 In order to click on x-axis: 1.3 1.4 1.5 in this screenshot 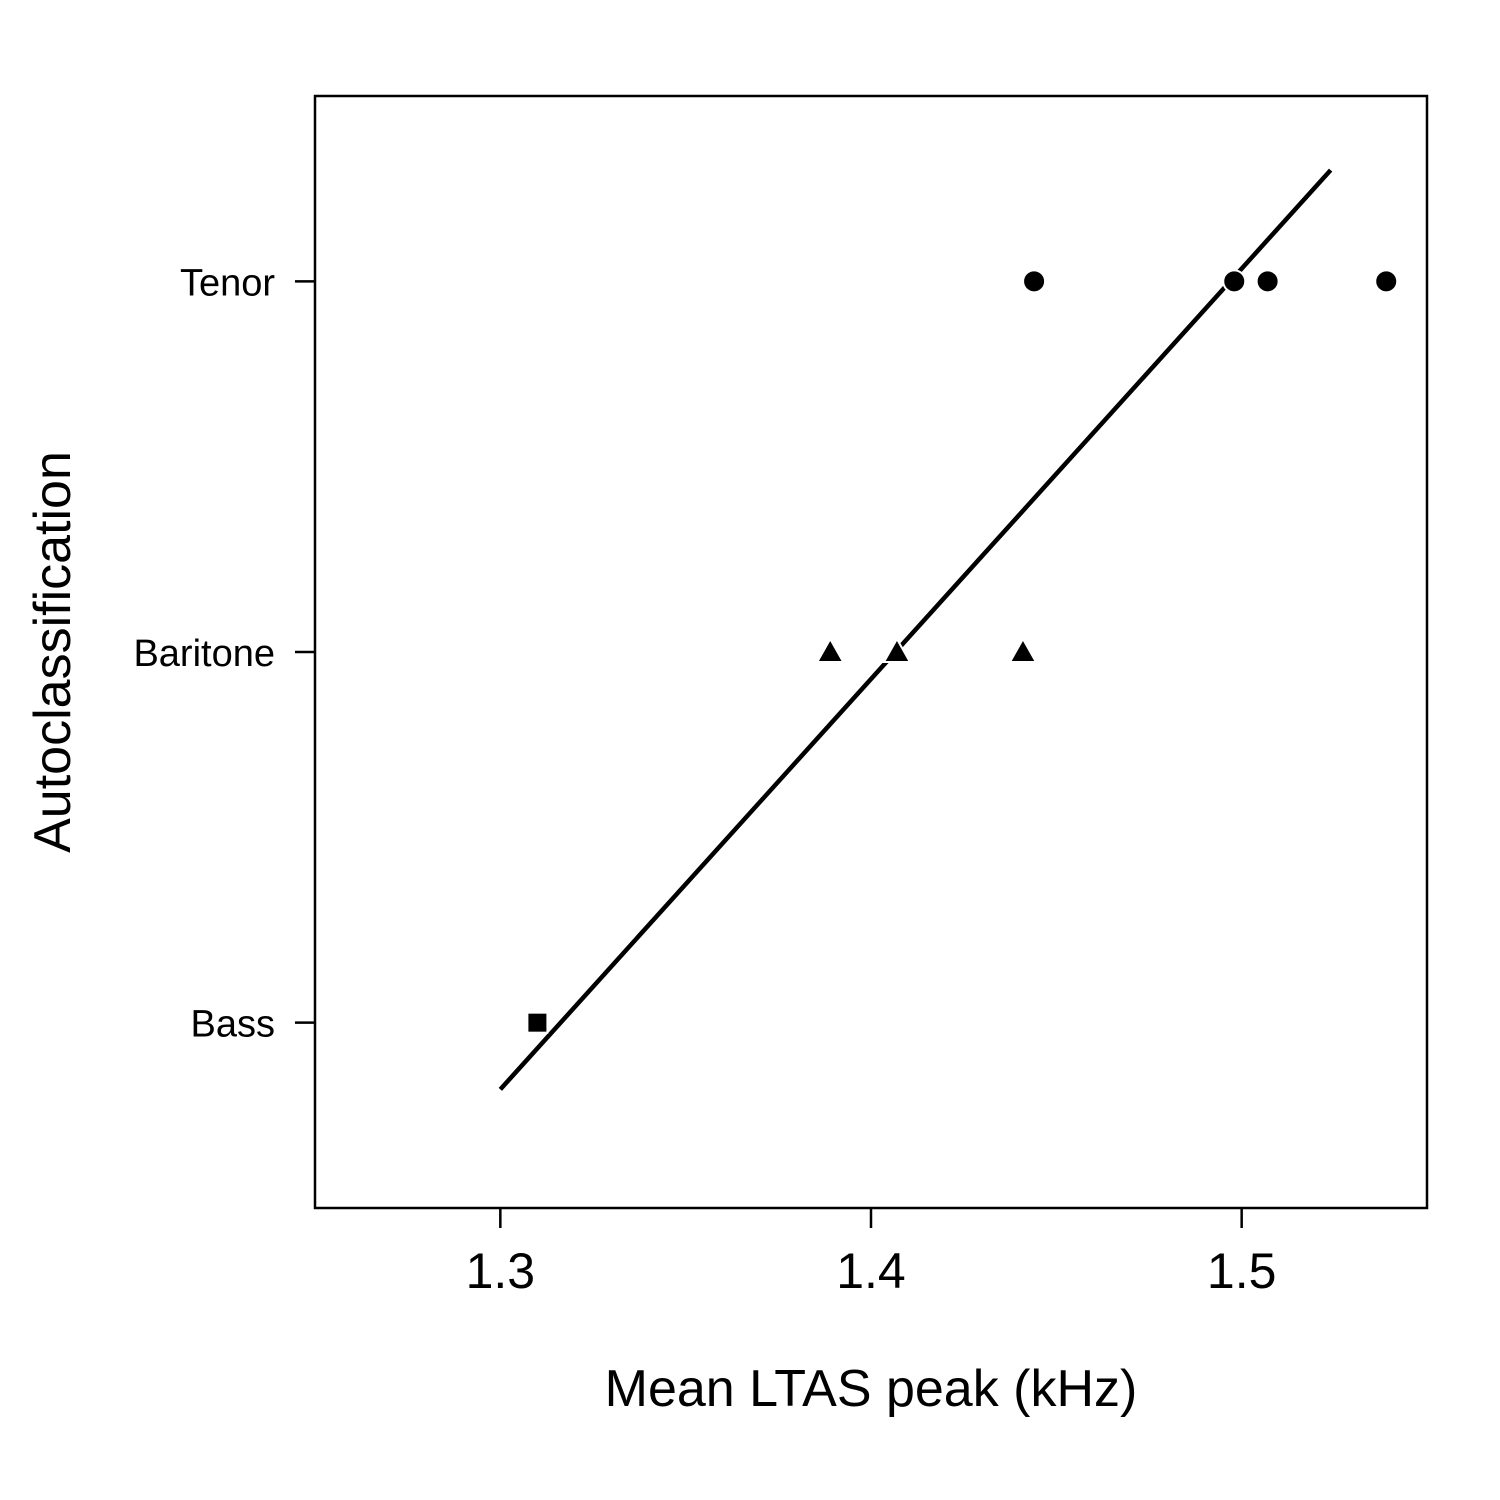, I will do `click(871, 1253)`.